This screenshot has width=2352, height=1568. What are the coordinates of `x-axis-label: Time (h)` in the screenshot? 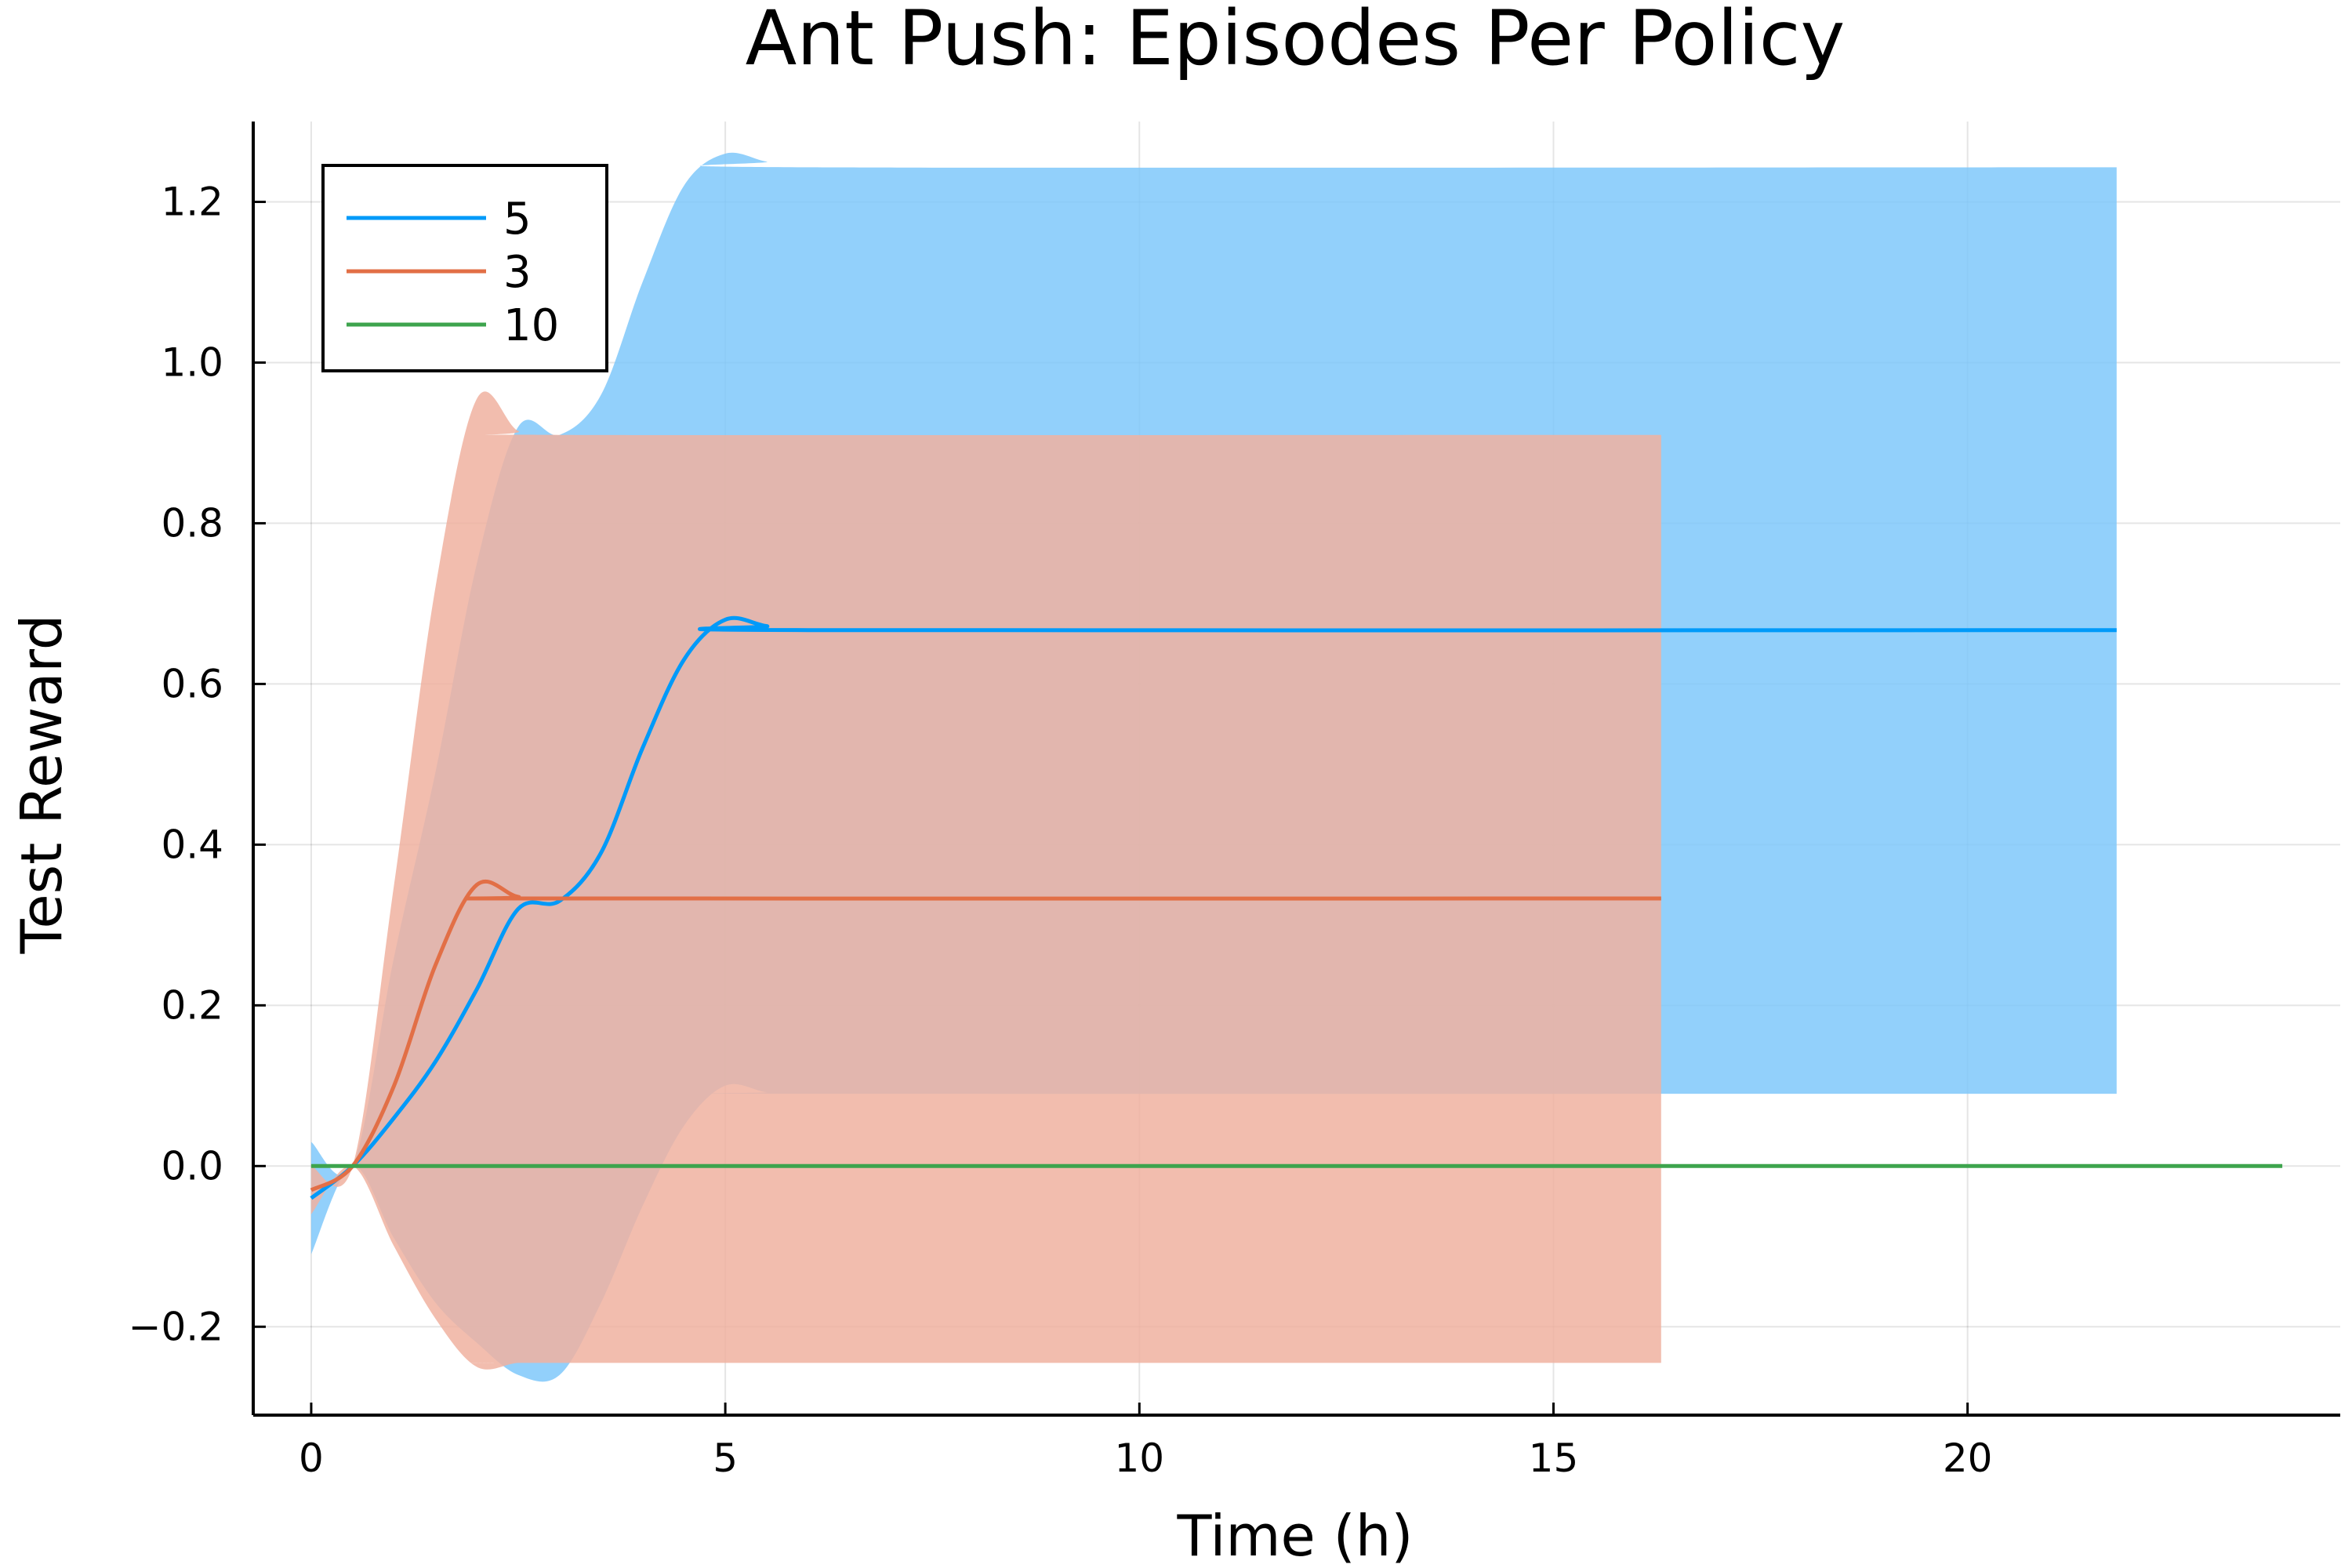 It's located at (1295, 1535).